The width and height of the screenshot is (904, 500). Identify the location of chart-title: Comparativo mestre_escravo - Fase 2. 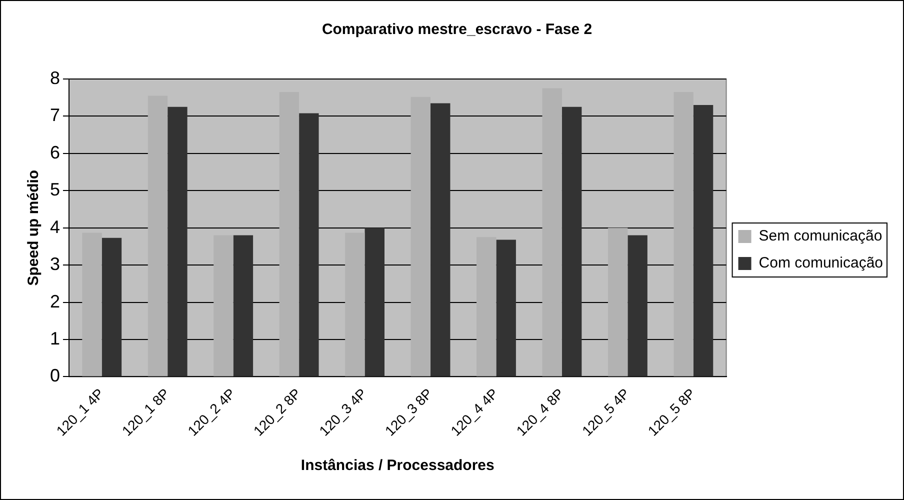
(457, 29).